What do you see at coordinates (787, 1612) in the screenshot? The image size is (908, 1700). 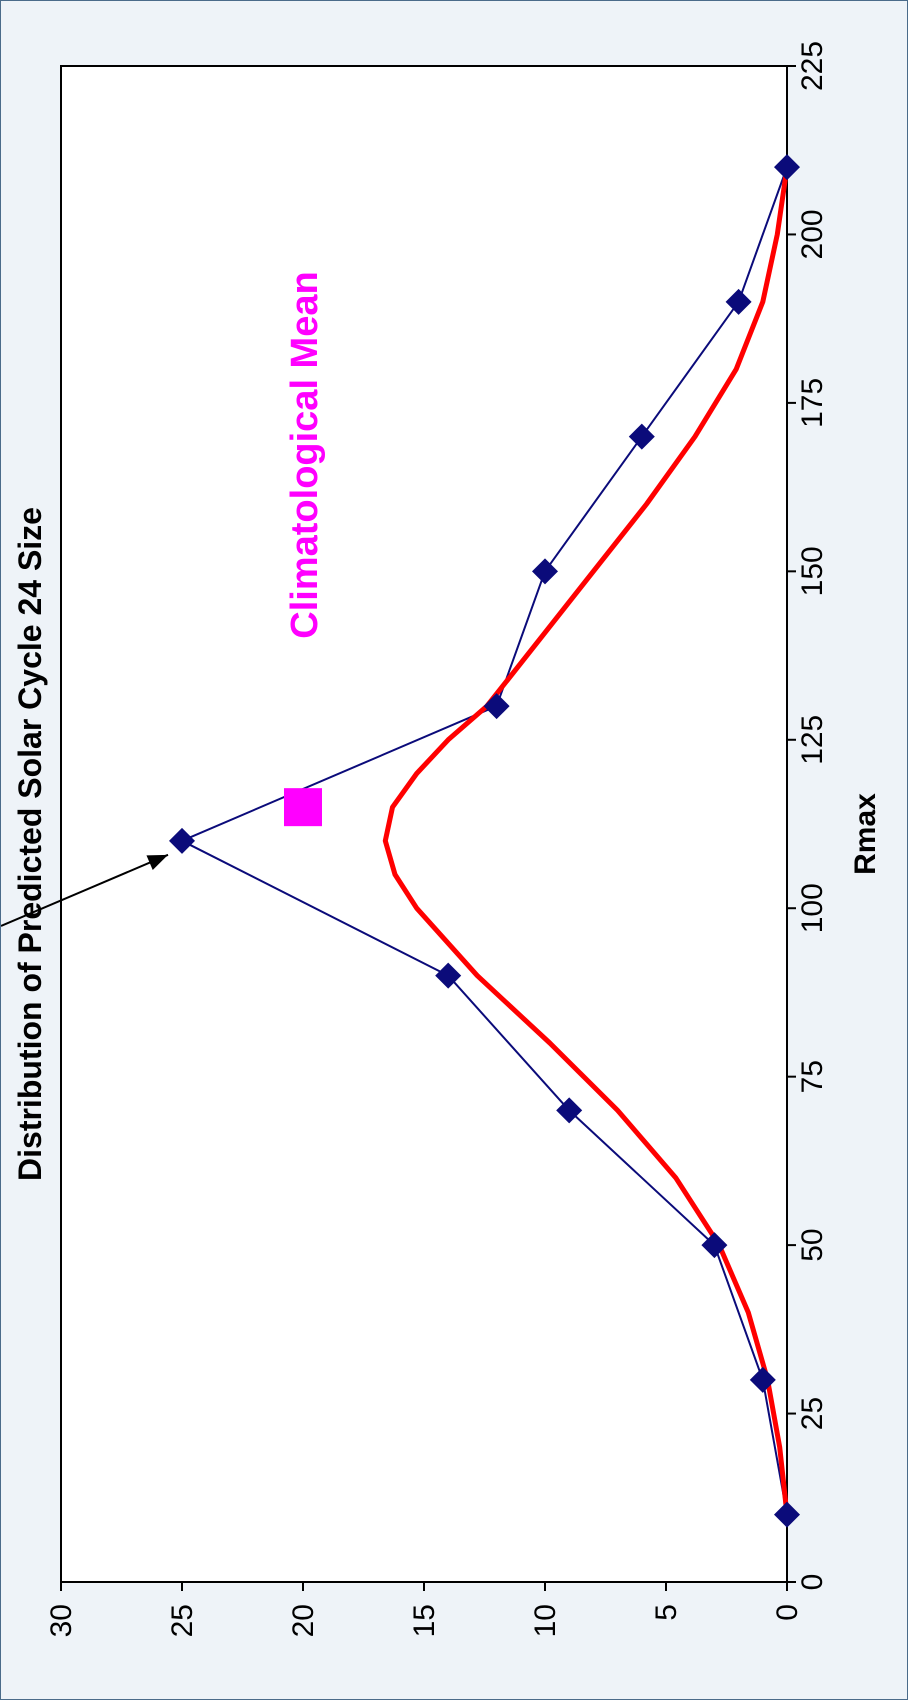 I see `y-tick-label: 0` at bounding box center [787, 1612].